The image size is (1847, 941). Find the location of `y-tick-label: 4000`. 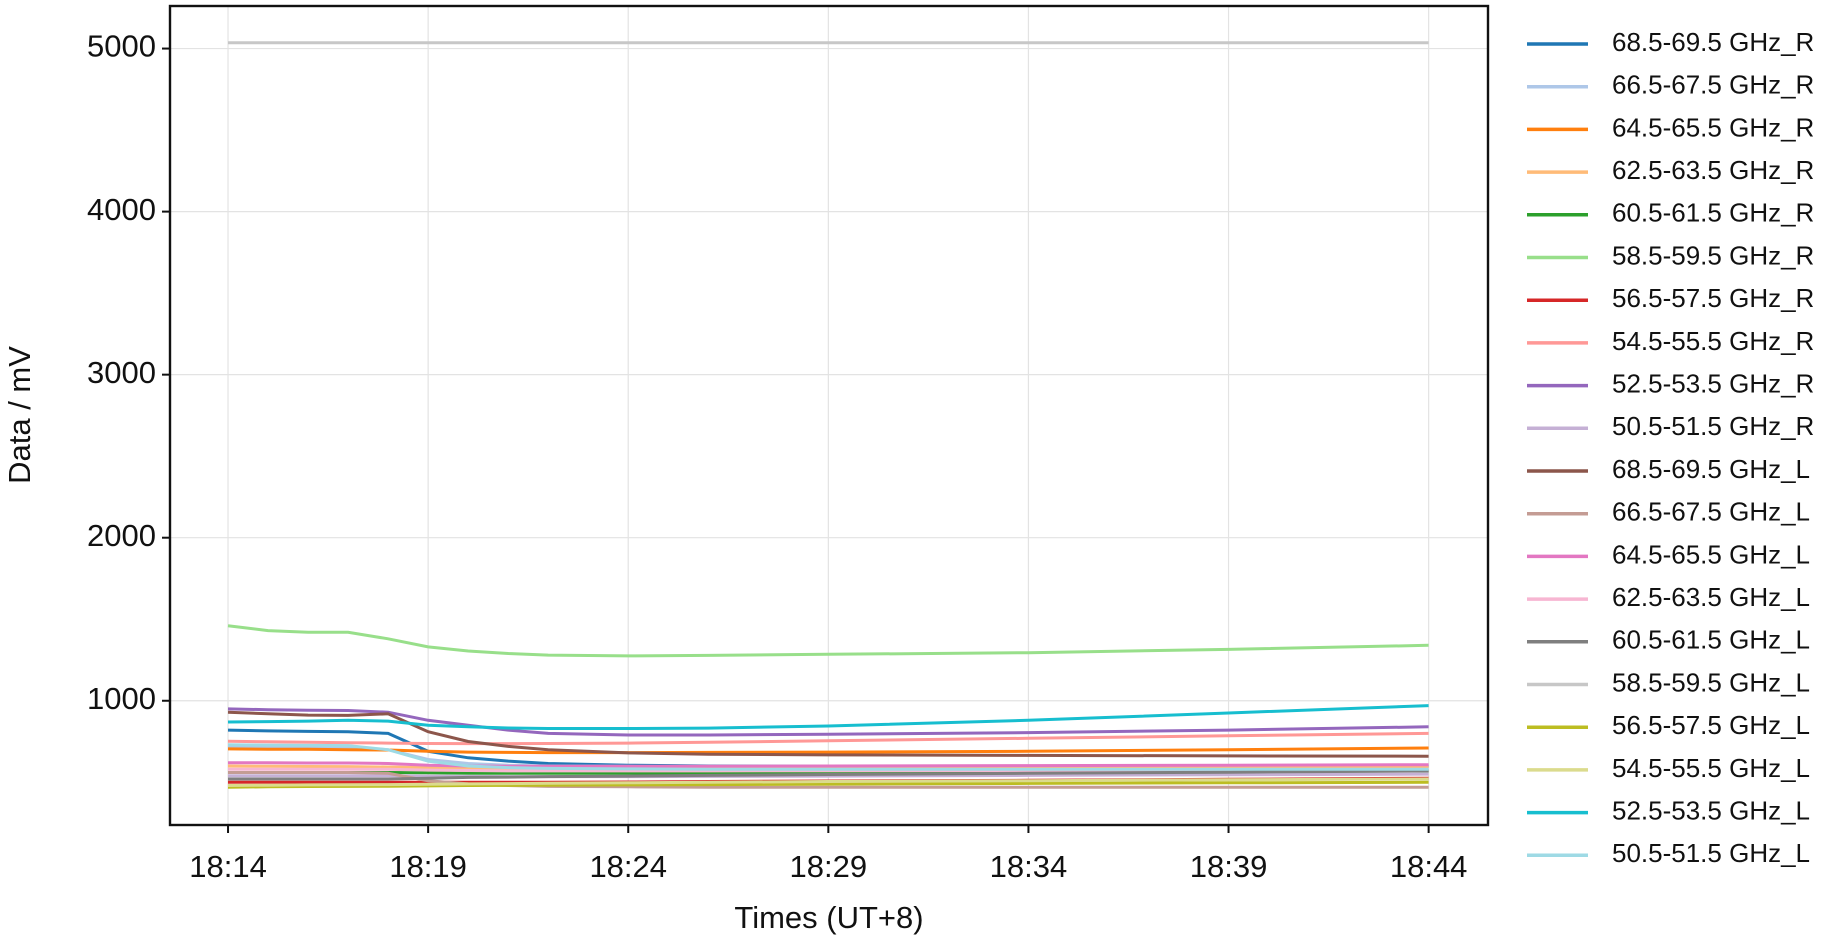

y-tick-label: 4000 is located at coordinates (121, 209).